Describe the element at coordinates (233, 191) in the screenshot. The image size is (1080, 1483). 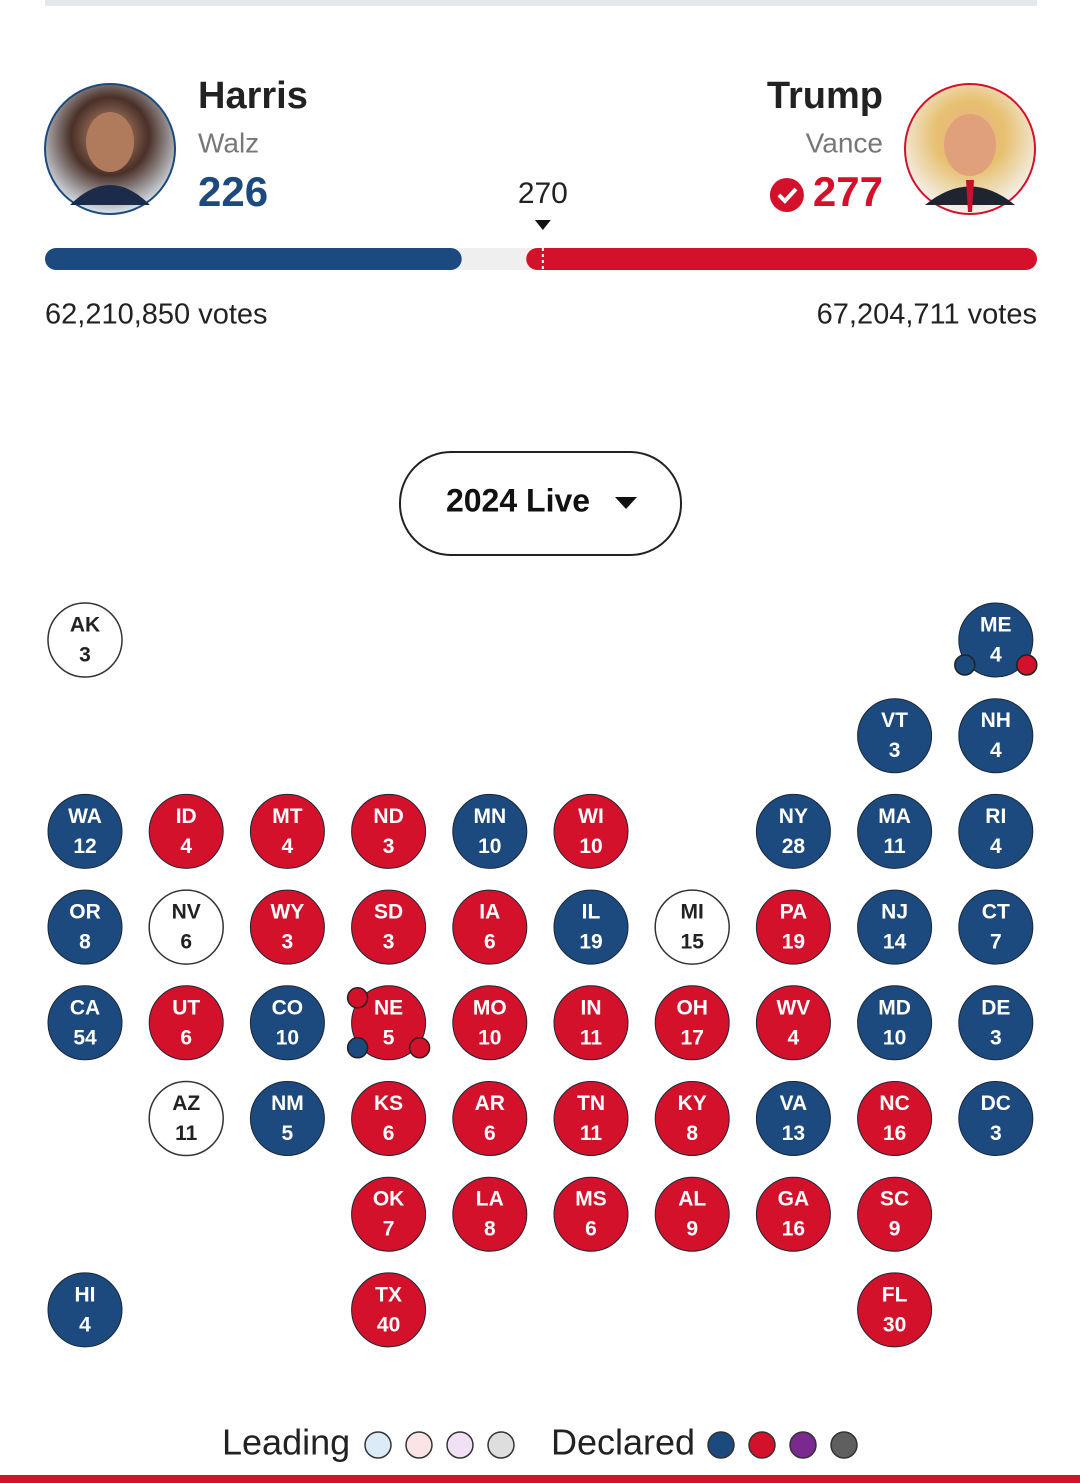
I see `electoral-votes: 226` at that location.